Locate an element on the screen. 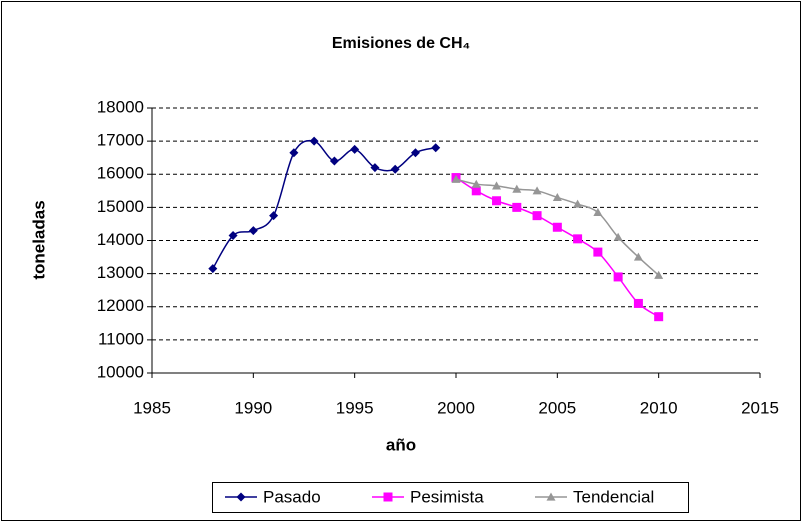 The image size is (802, 522). legend-box is located at coordinates (450, 497).